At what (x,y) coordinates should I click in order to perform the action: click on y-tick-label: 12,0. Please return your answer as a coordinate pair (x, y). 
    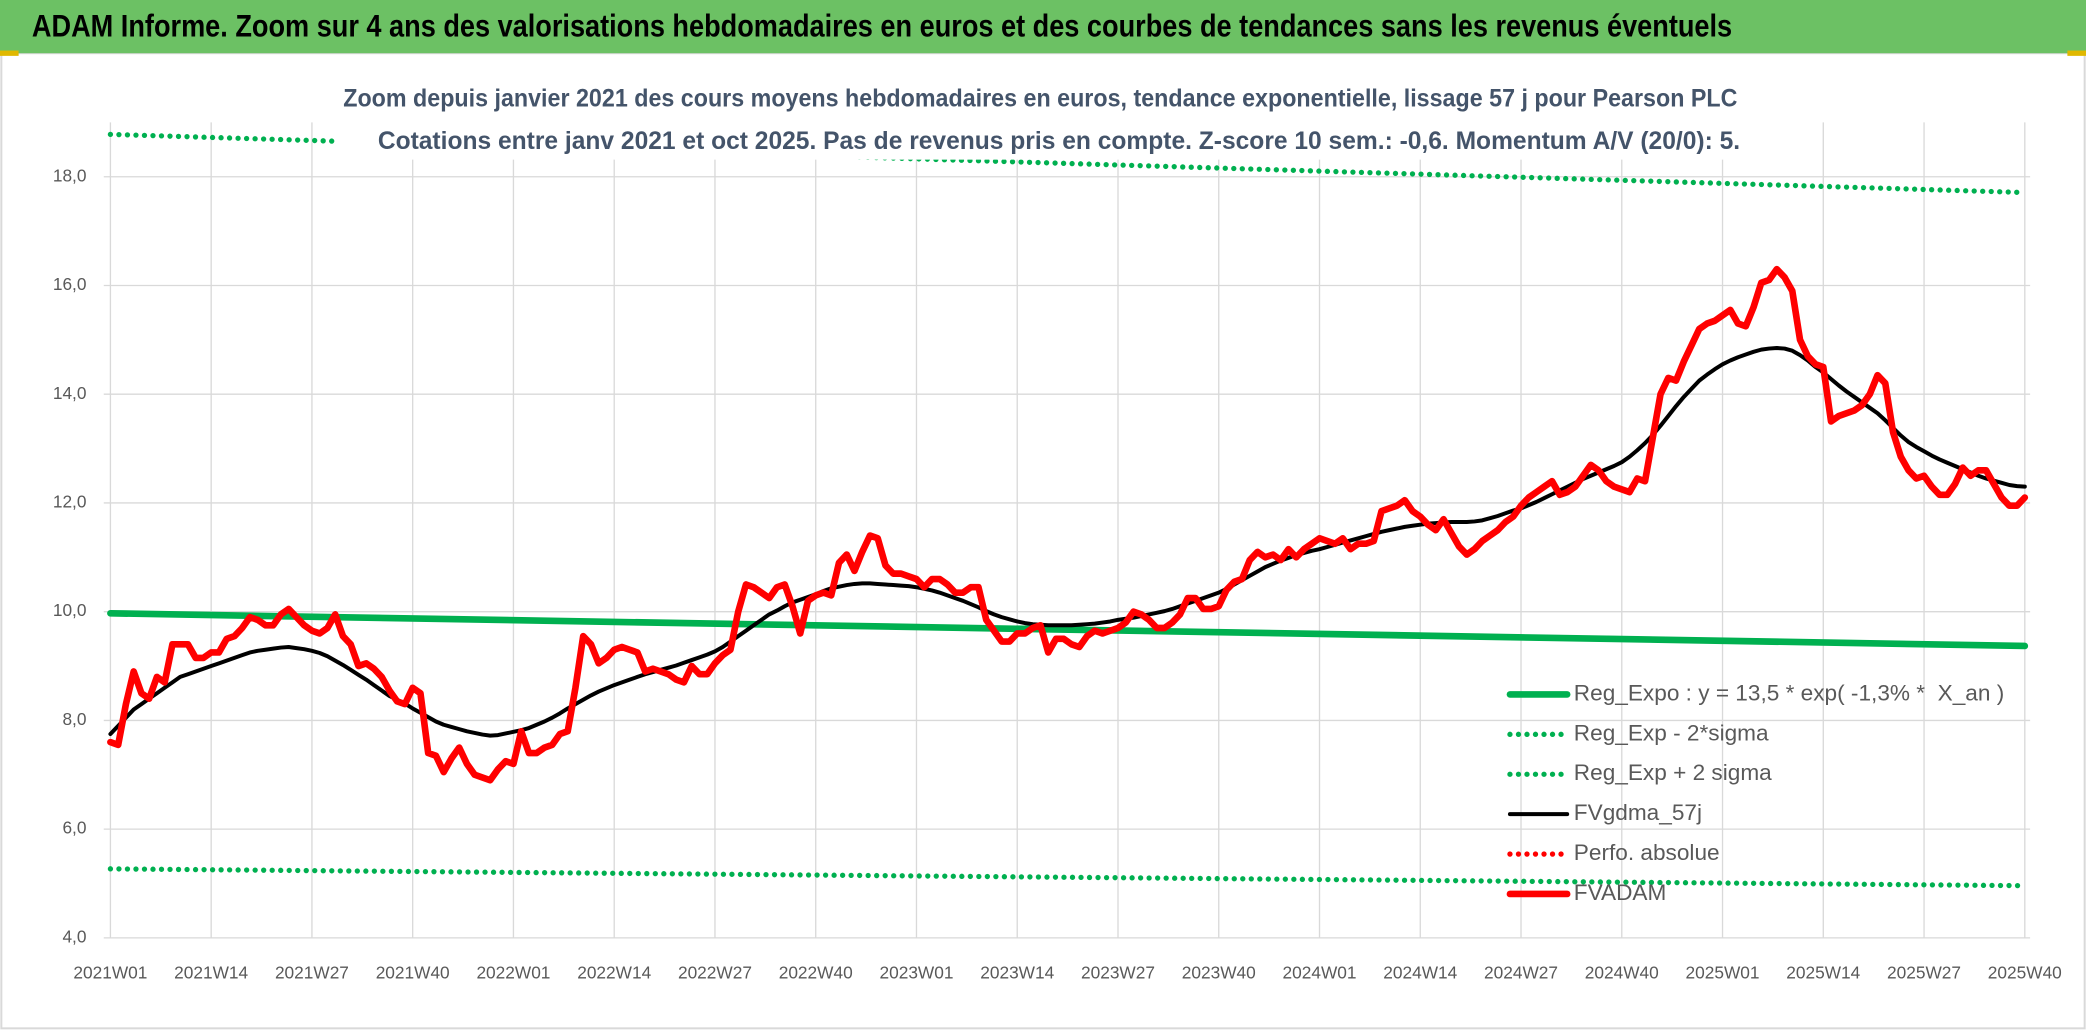
    Looking at the image, I should click on (70, 502).